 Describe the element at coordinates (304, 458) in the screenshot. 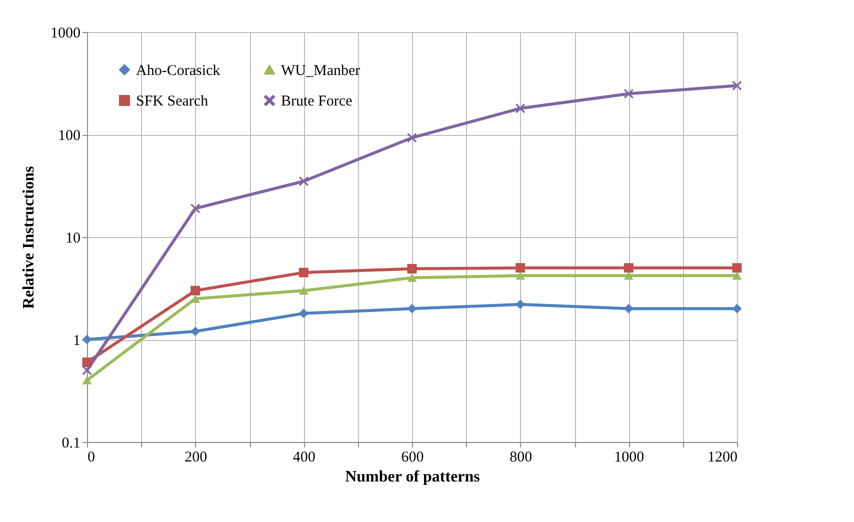

I see `x-tick-label: 400` at that location.